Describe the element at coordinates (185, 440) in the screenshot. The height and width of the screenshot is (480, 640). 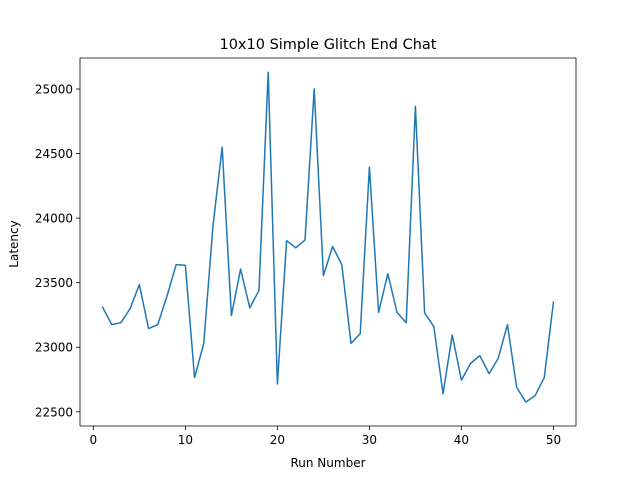
I see `x-tick-label: 10` at that location.